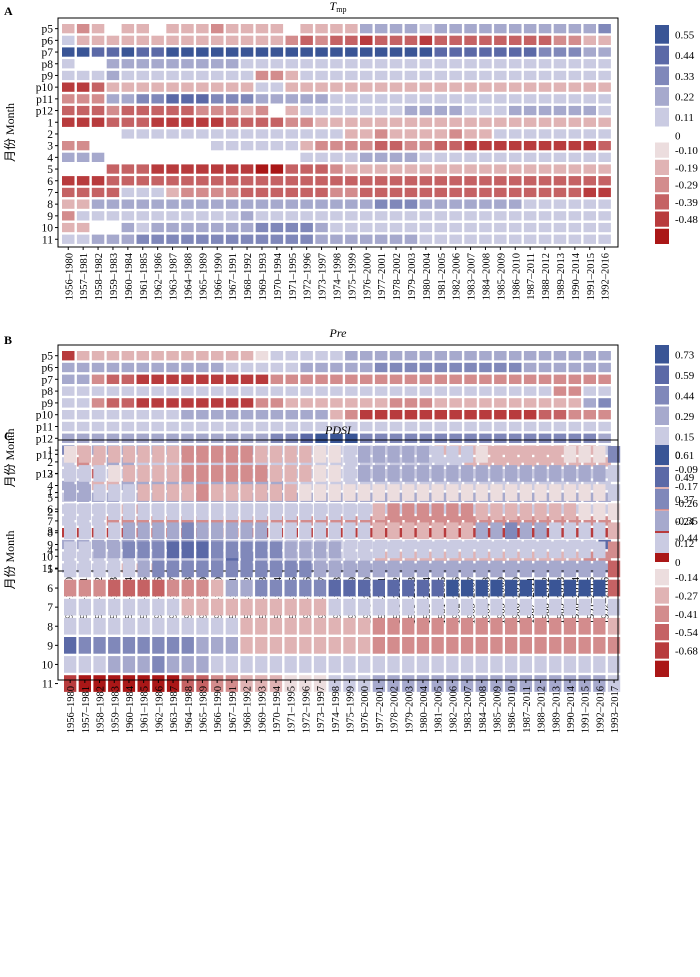  I want to click on y-tick-label: 7, so click(50, 608).